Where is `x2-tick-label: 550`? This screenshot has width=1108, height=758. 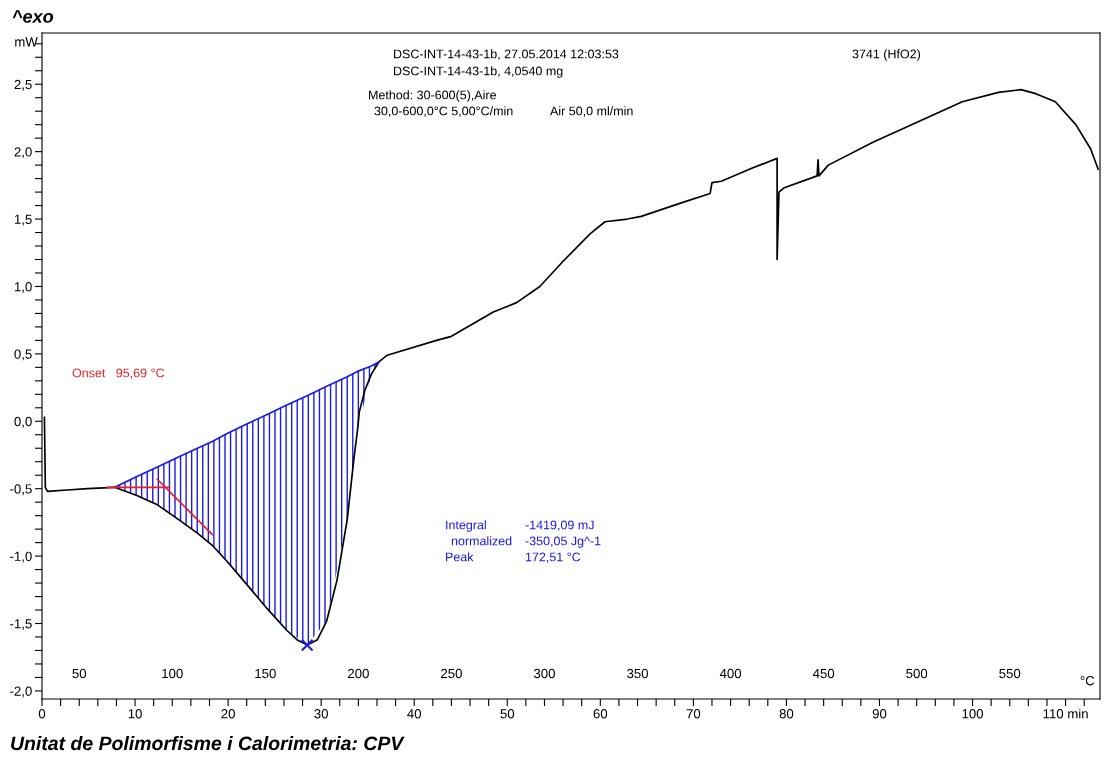 x2-tick-label: 550 is located at coordinates (1010, 673).